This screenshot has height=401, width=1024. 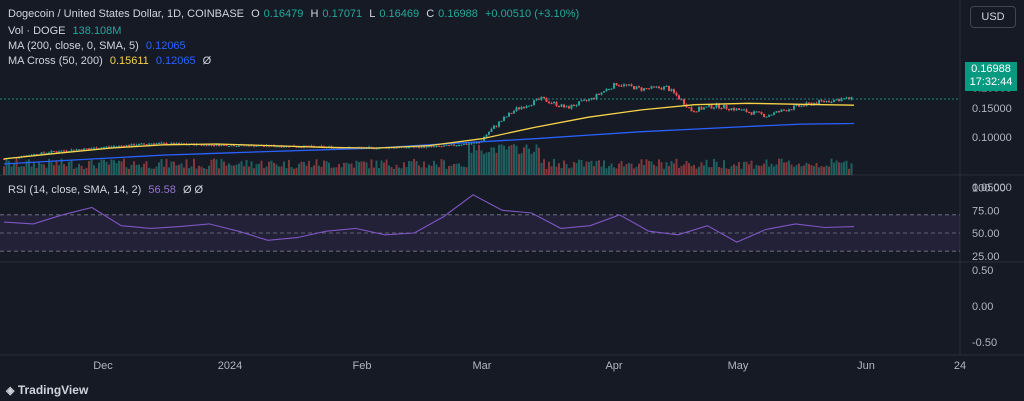 I want to click on volume-legend: Vol · DOGE 138.108M, so click(x=66, y=31).